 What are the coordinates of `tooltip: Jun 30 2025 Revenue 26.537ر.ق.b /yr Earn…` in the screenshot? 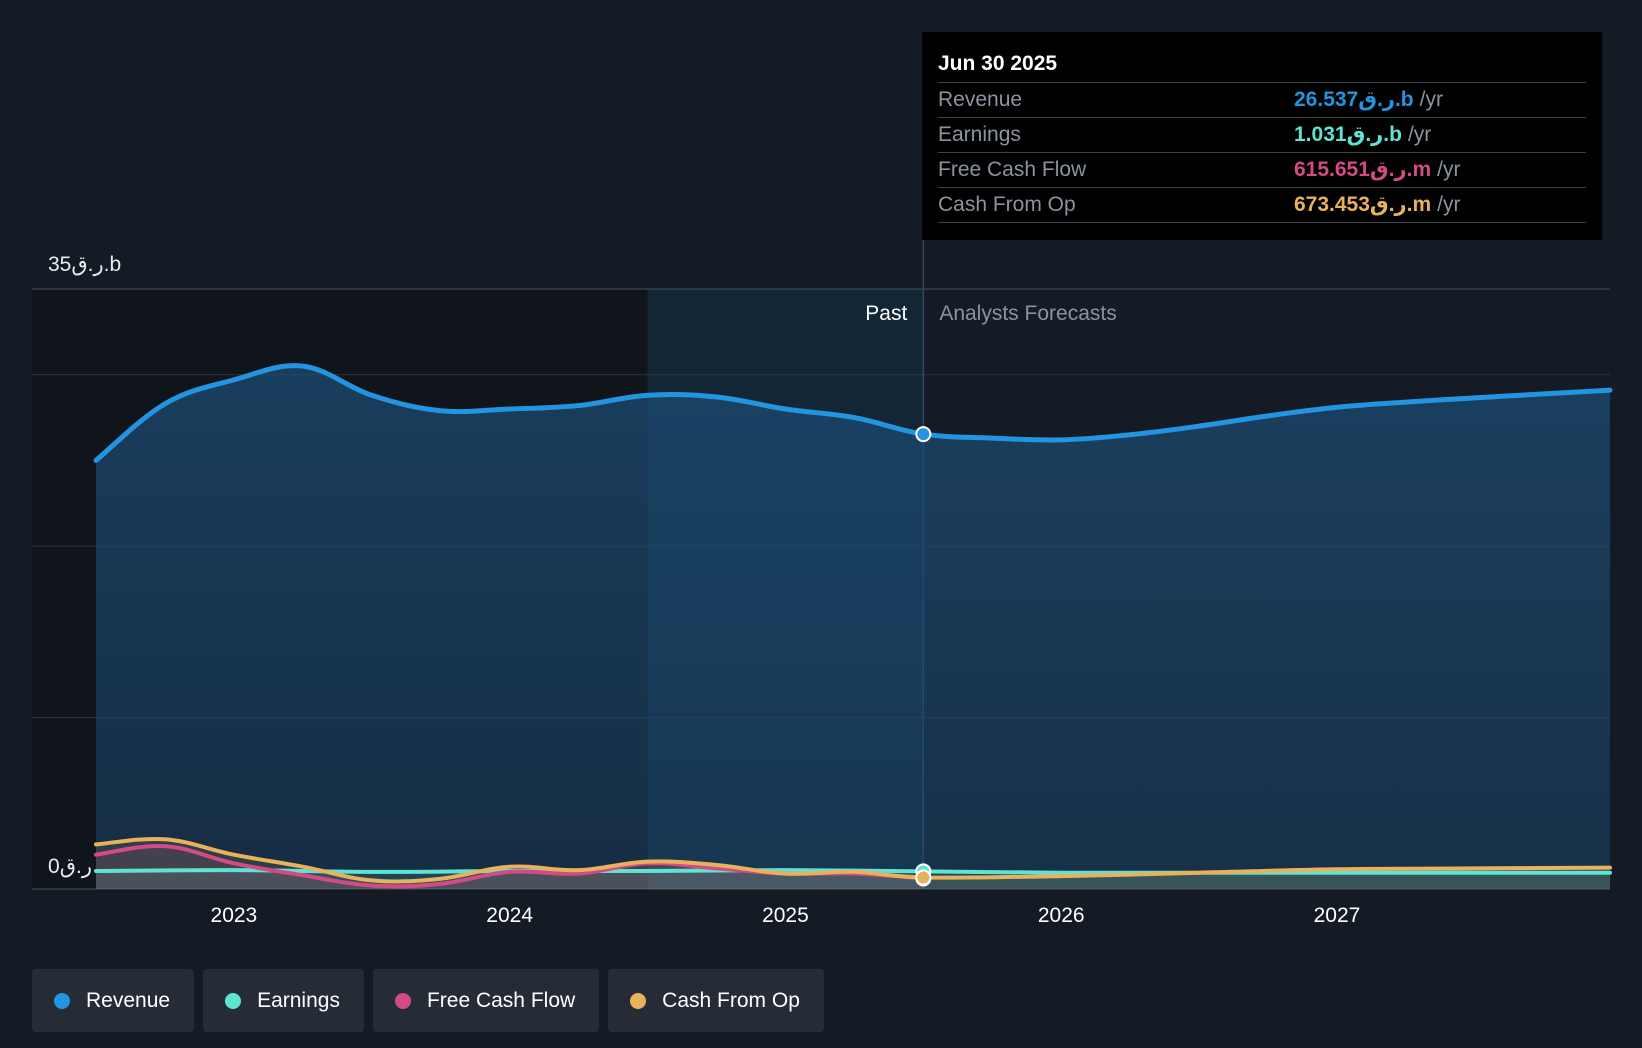 It's located at (1262, 136).